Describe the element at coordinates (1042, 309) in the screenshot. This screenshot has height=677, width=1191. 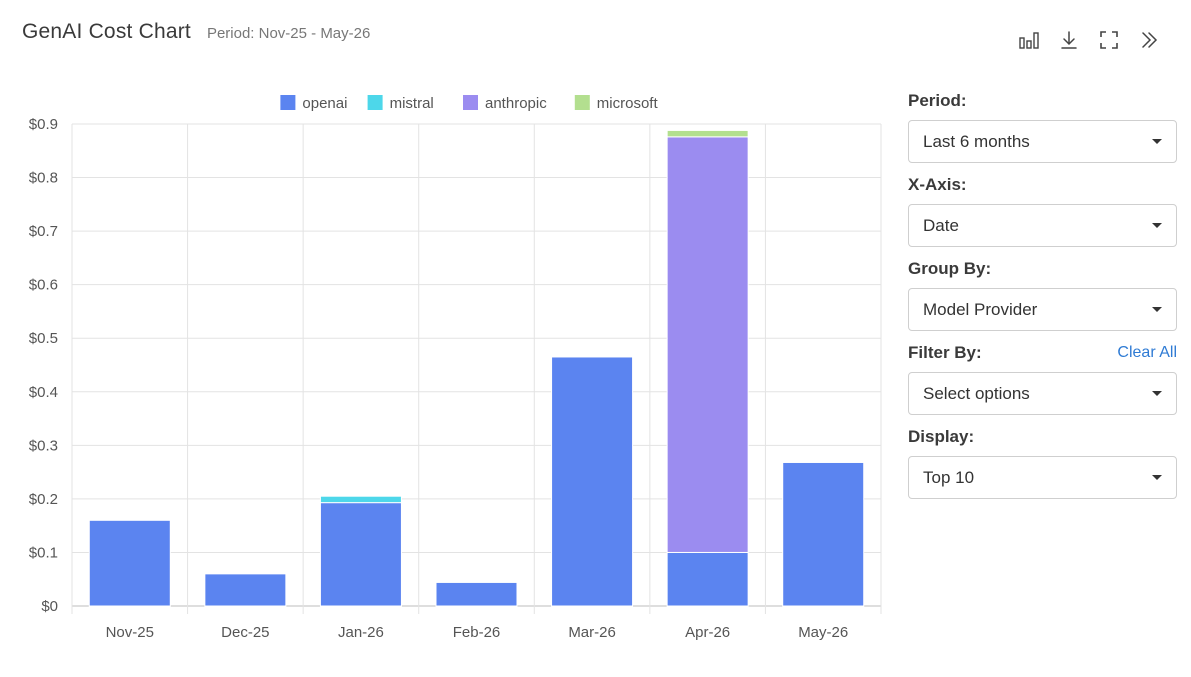
I see `groupby-select: Model Provider` at that location.